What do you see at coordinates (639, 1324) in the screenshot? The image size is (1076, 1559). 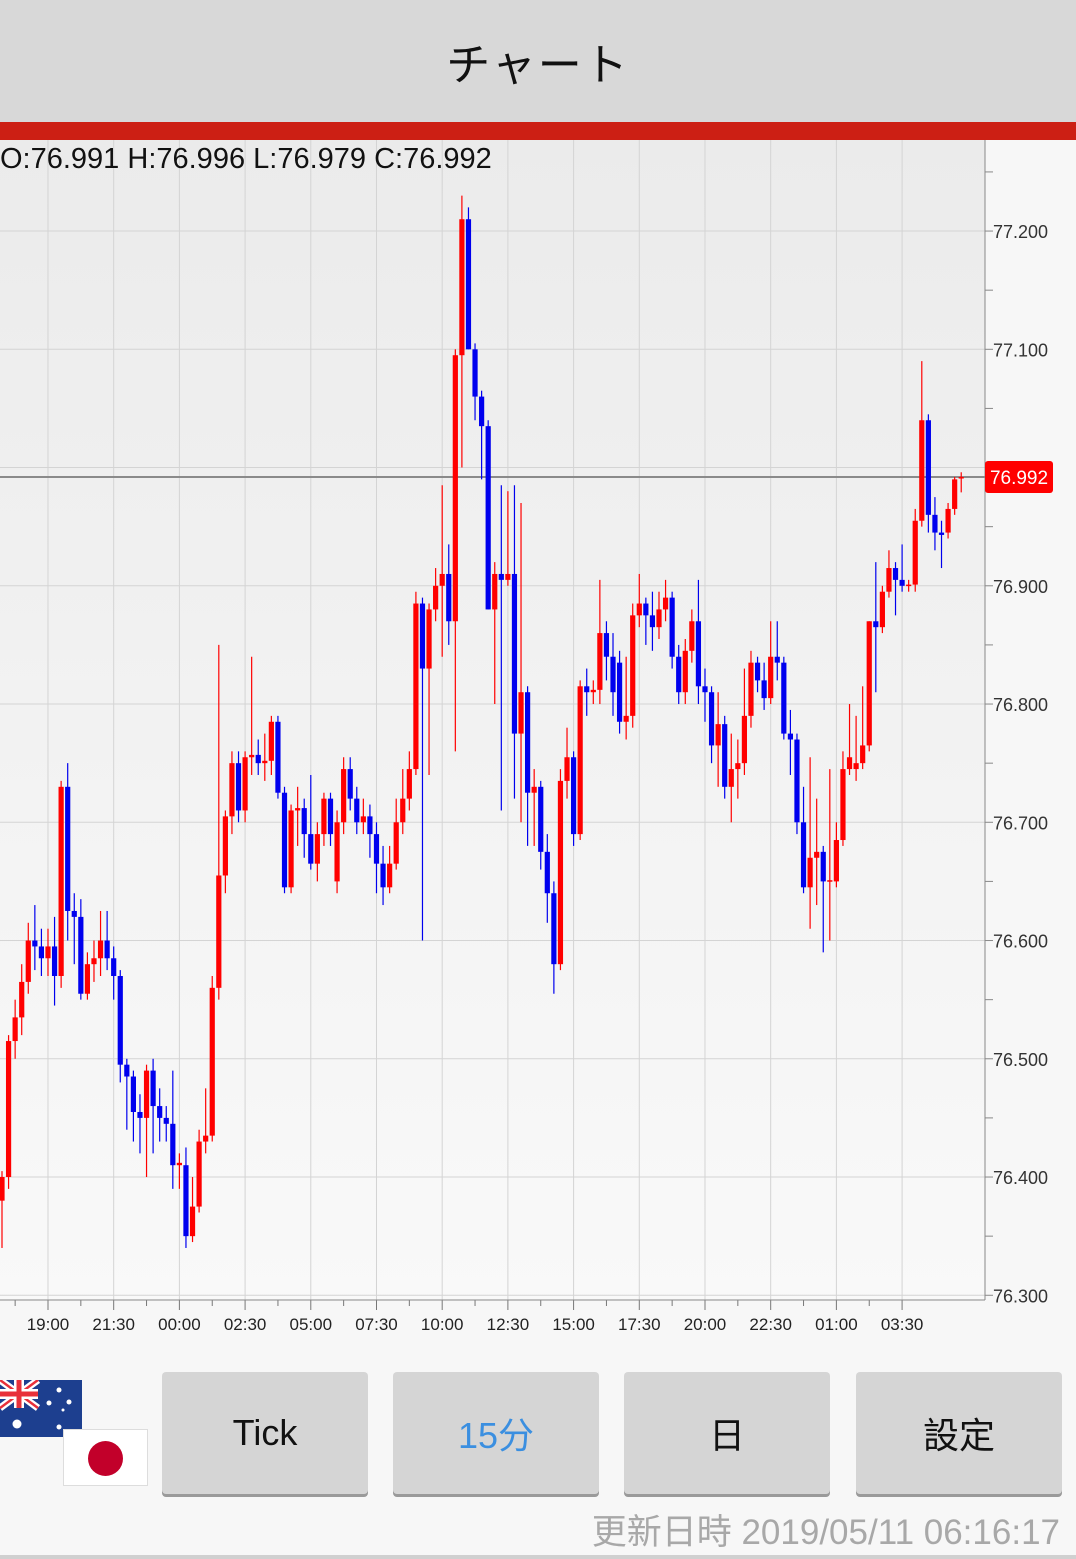 I see `x-tick-label: 17:30` at bounding box center [639, 1324].